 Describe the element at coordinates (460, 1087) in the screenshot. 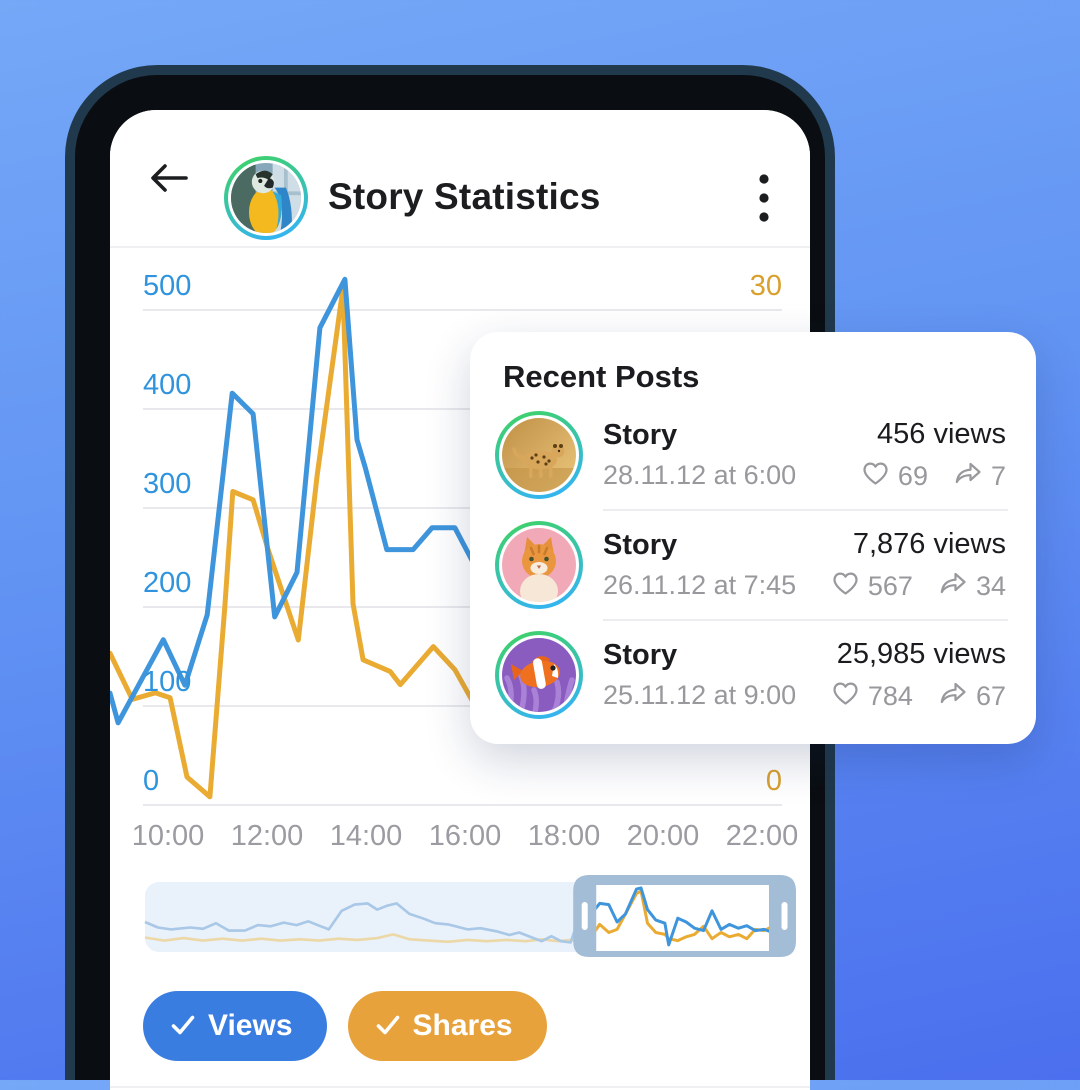

I see `section-divider` at that location.